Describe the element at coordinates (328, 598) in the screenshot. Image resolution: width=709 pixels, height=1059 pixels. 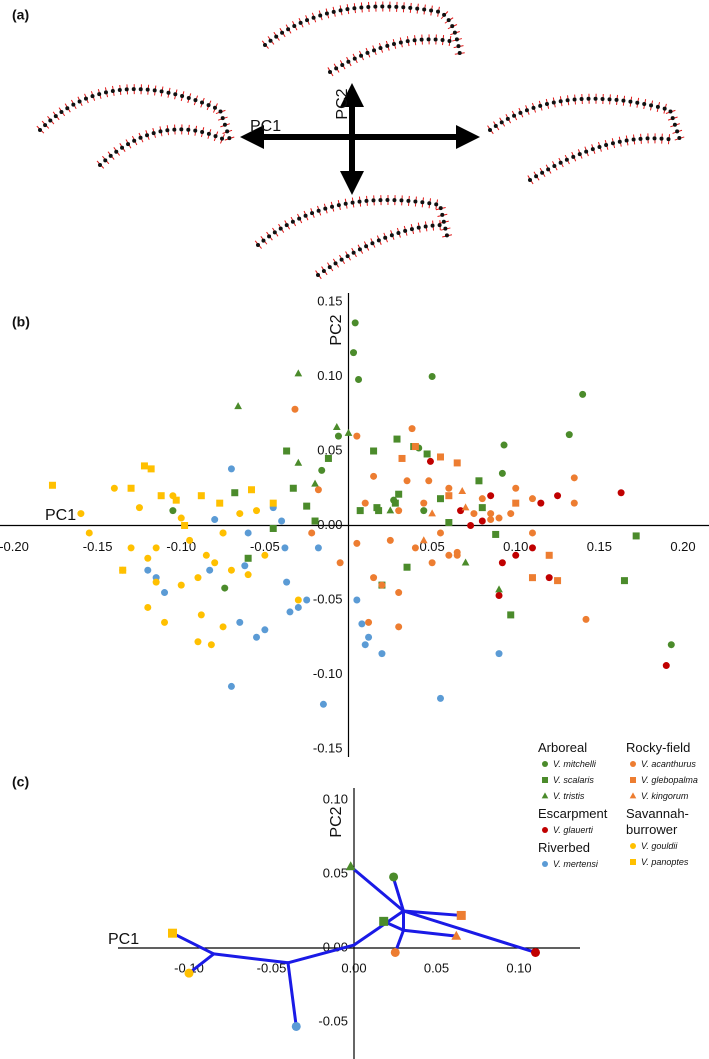
I see `y-tick-label: -0.05` at that location.